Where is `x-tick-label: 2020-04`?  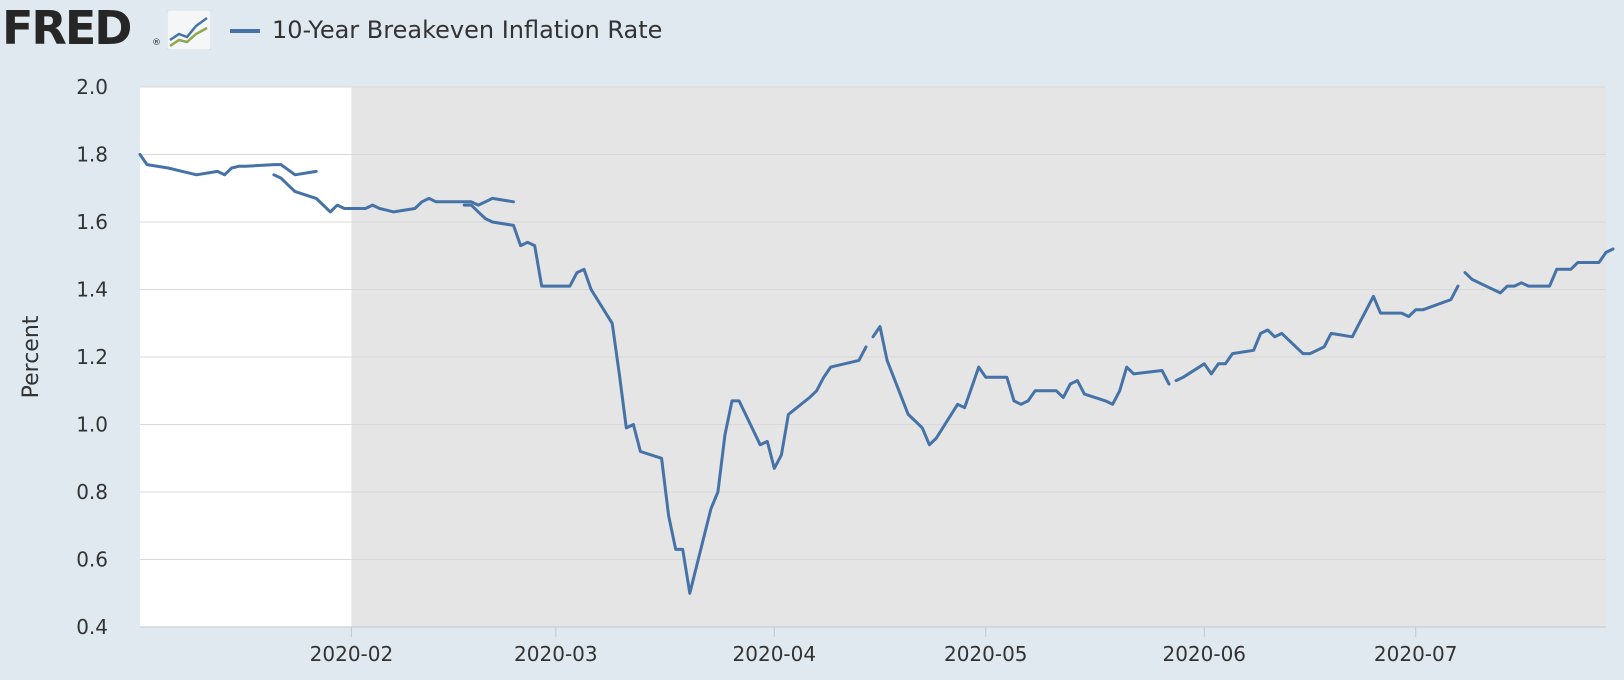 x-tick-label: 2020-04 is located at coordinates (775, 654).